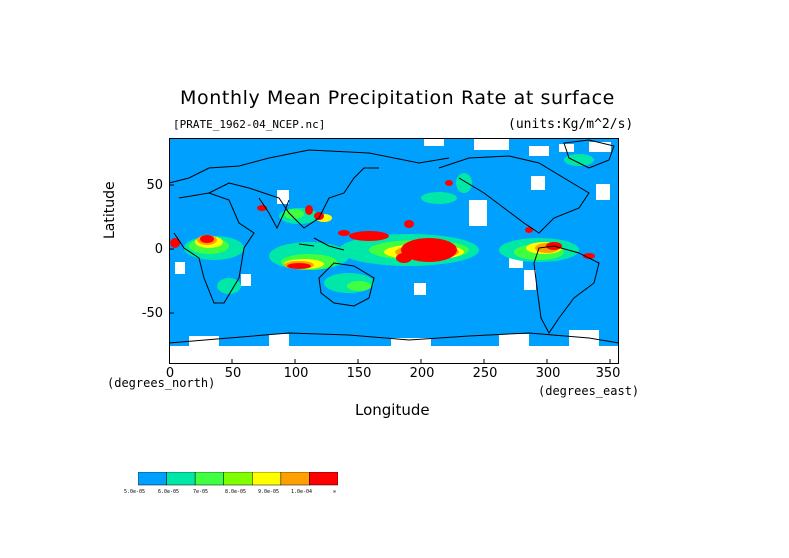 Image resolution: width=789 pixels, height=558 pixels. What do you see at coordinates (158, 249) in the screenshot?
I see `y-tick-label: 0` at bounding box center [158, 249].